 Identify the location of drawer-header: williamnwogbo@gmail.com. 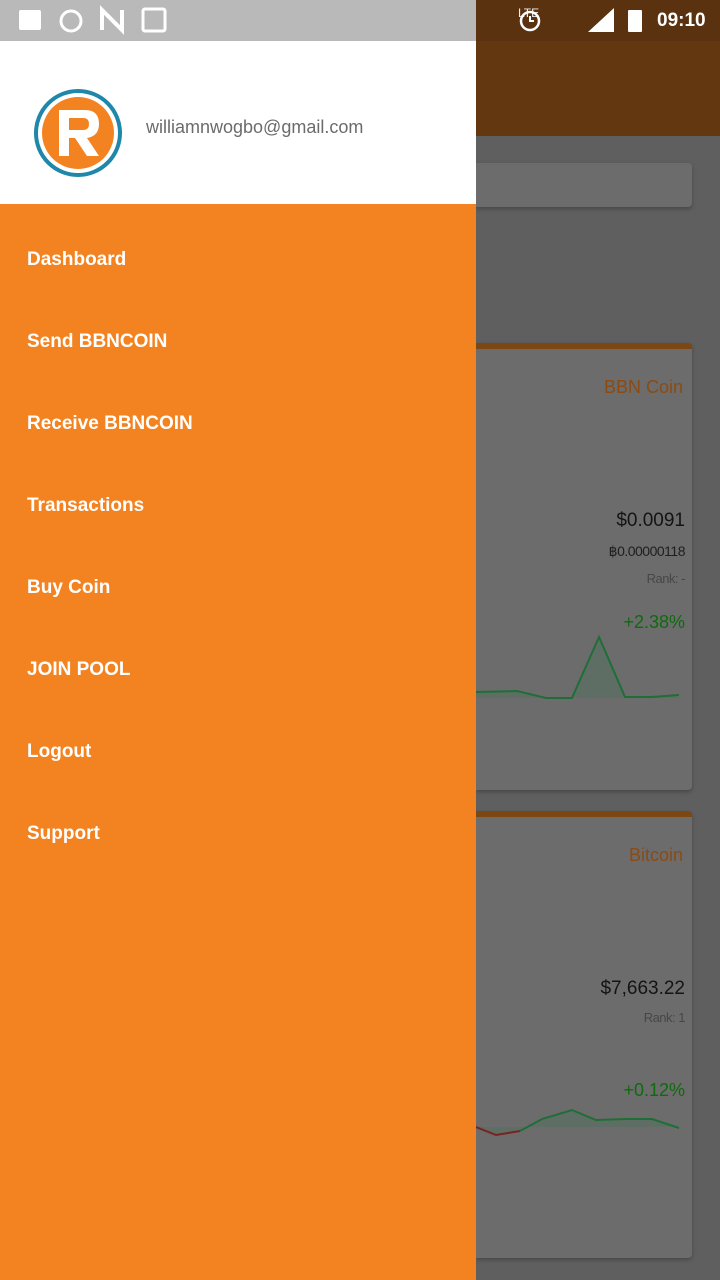
(238, 122).